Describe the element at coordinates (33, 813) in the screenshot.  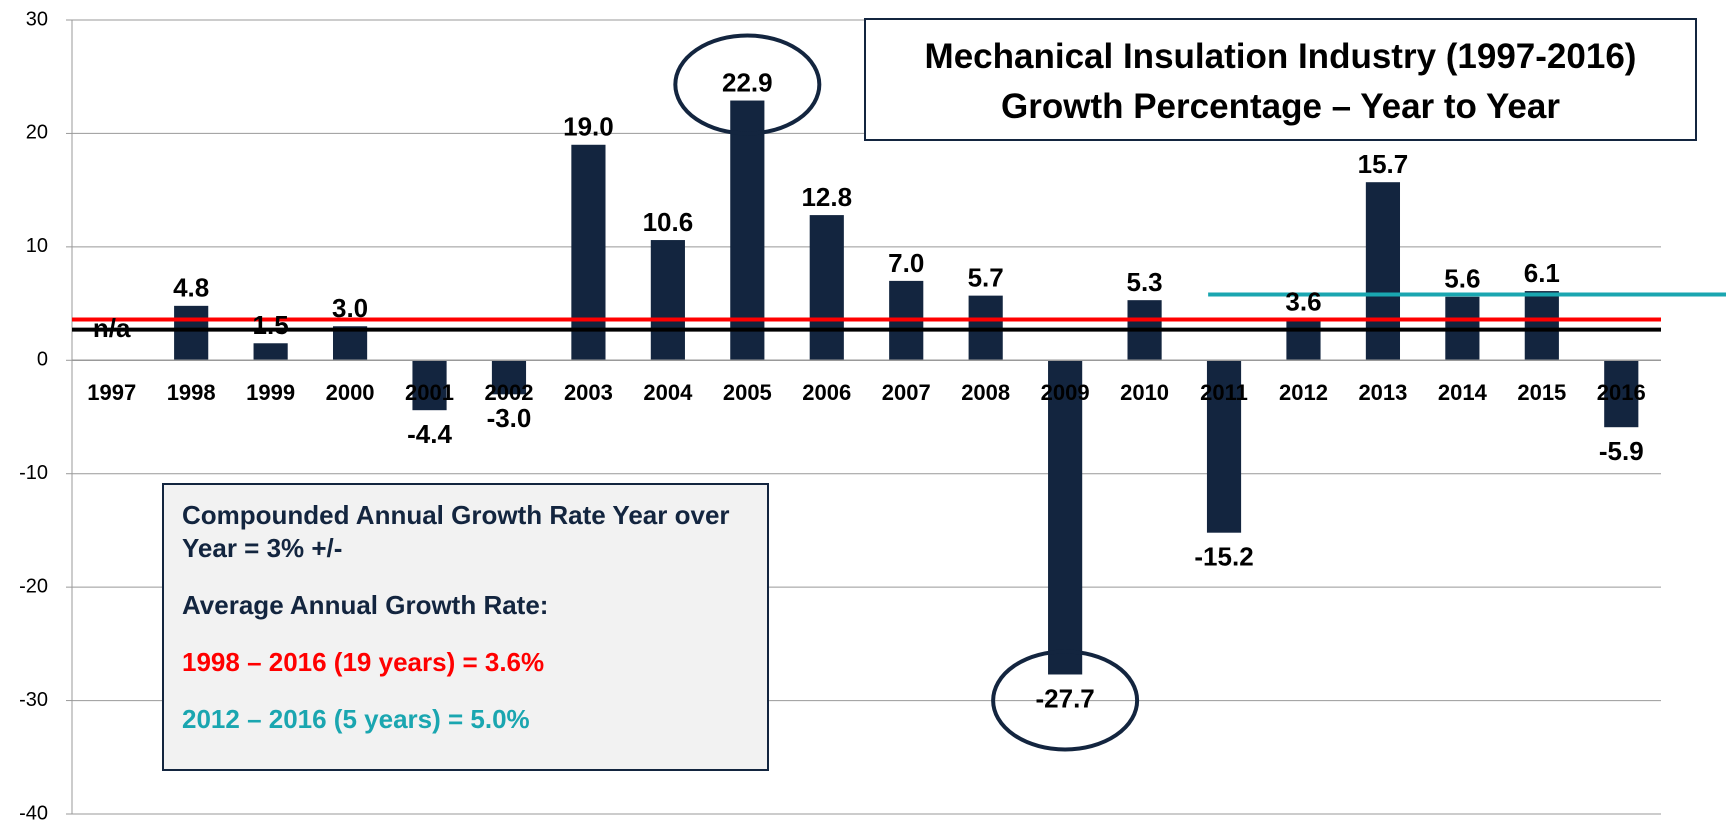
I see `y-tick-label: -40` at that location.